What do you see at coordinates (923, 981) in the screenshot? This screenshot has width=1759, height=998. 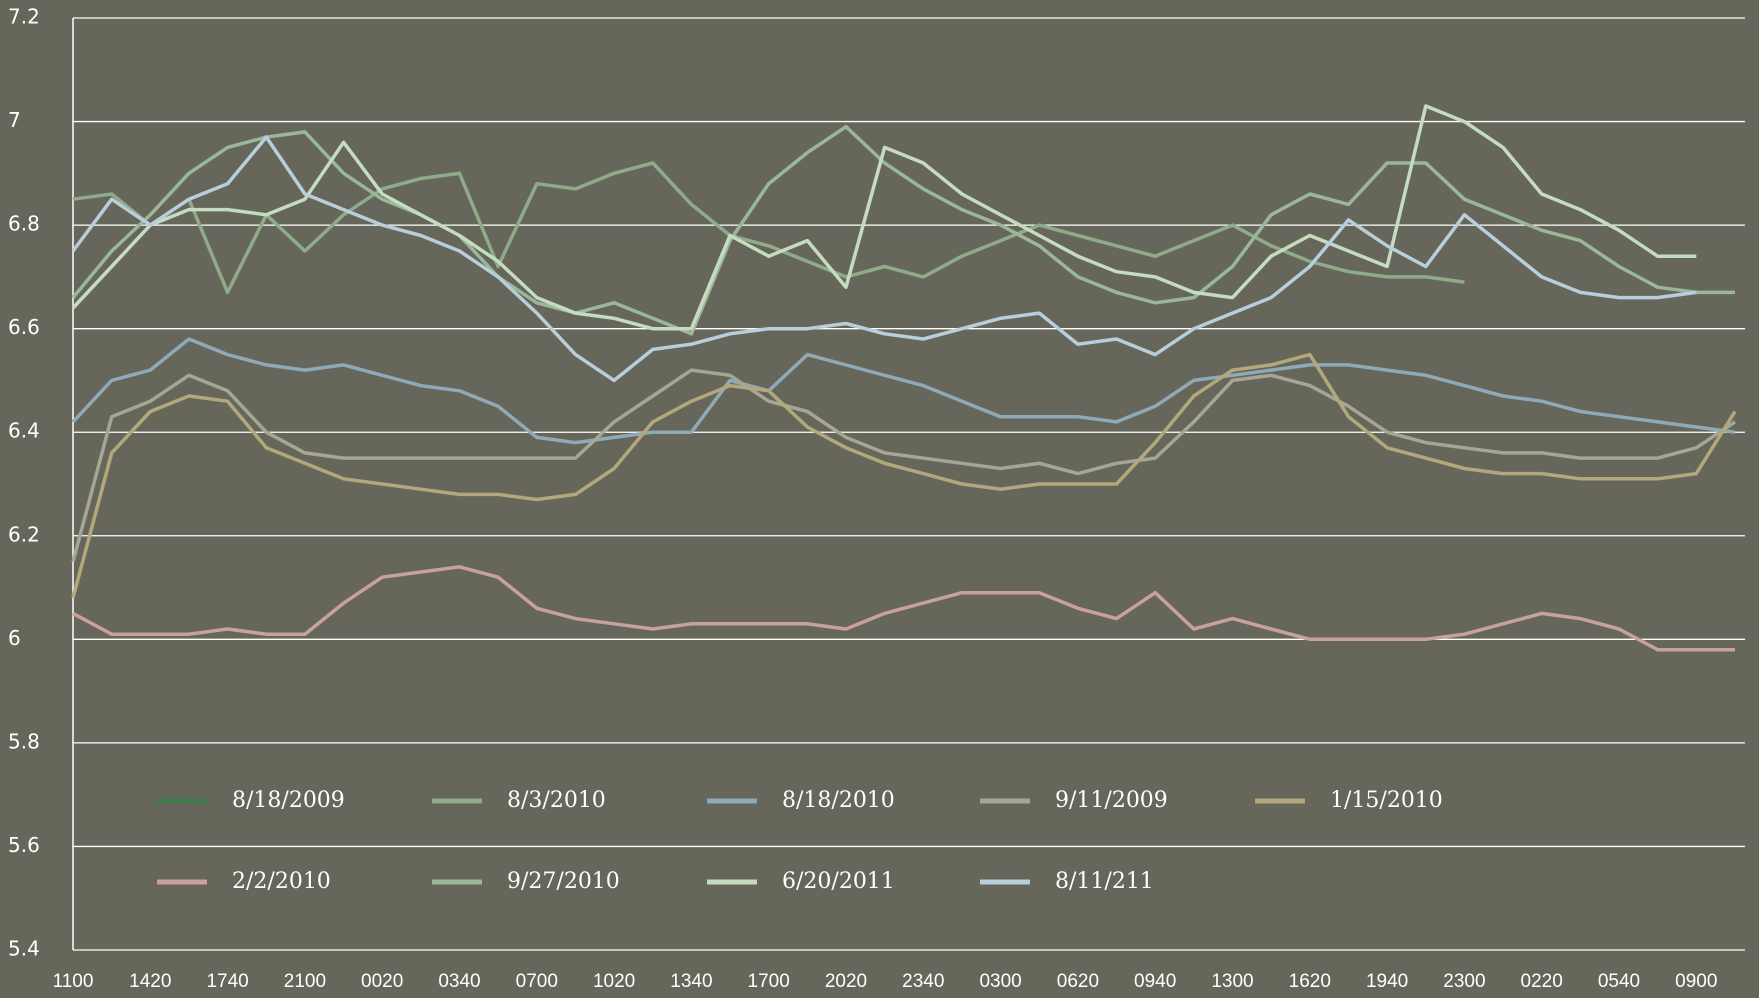 I see `x-tick-label: 2340` at bounding box center [923, 981].